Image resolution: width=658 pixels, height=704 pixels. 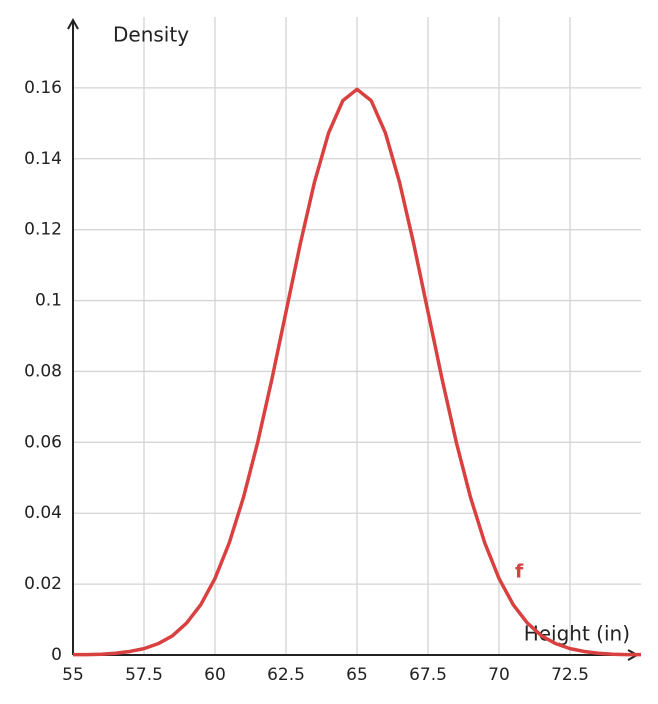 I want to click on x-tick-label: 65, so click(x=357, y=675).